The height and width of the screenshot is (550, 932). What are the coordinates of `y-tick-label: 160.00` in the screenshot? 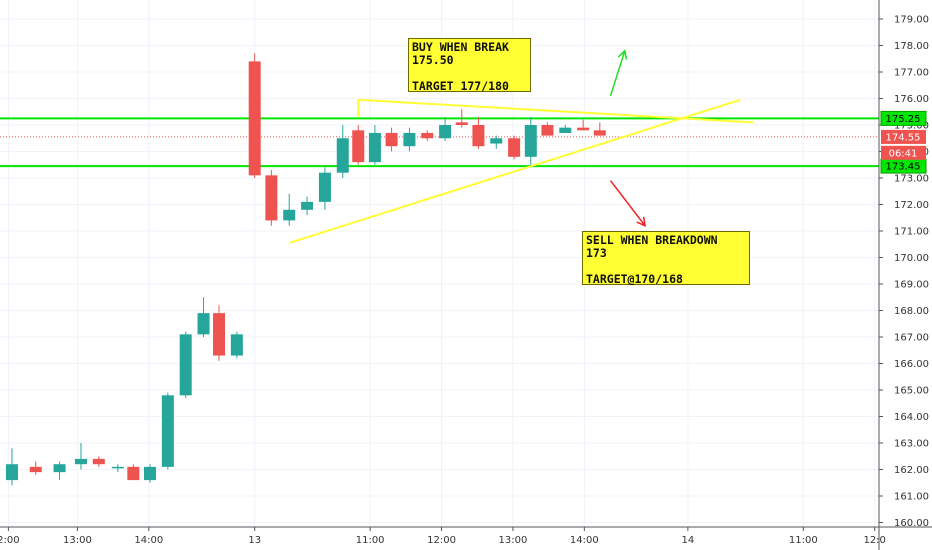 It's located at (911, 523).